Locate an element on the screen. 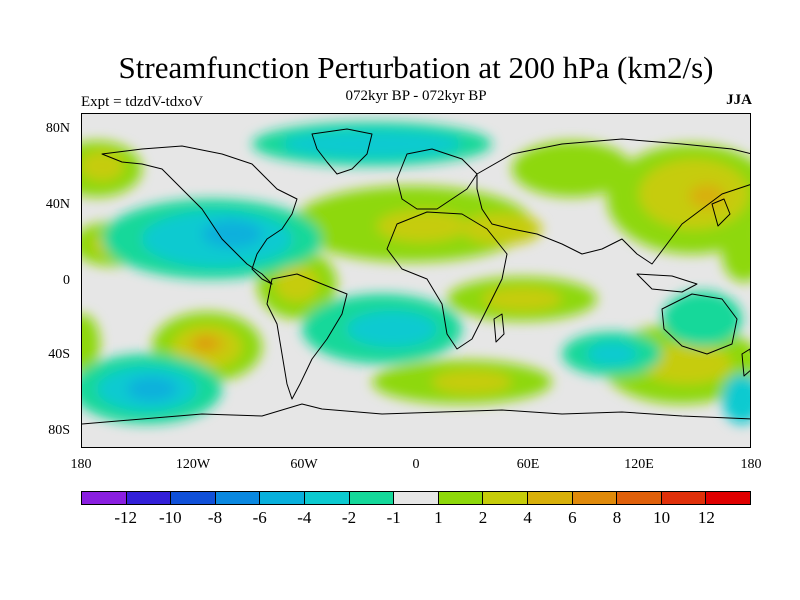  experiment-label: Expt = tdzdV-tdxoV is located at coordinates (142, 102).